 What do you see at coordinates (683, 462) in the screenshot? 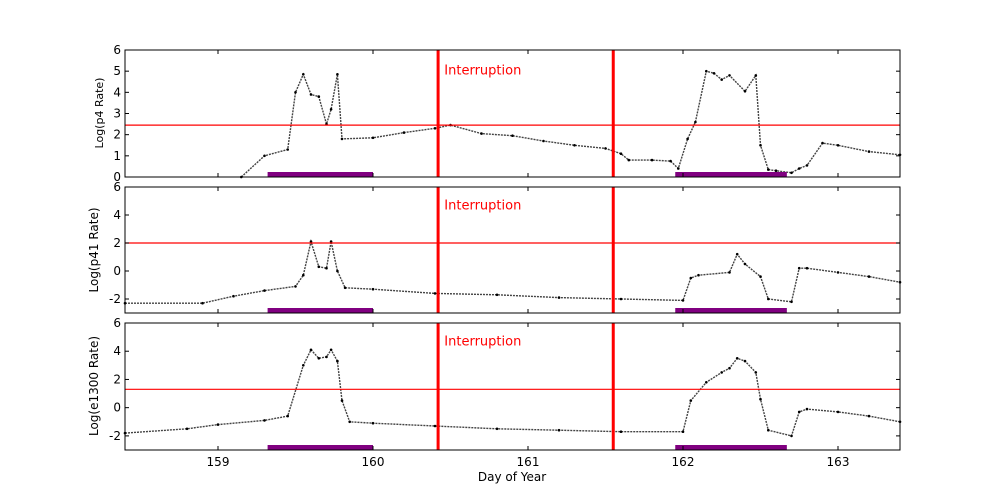
I see `x-tick-label: 162` at bounding box center [683, 462].